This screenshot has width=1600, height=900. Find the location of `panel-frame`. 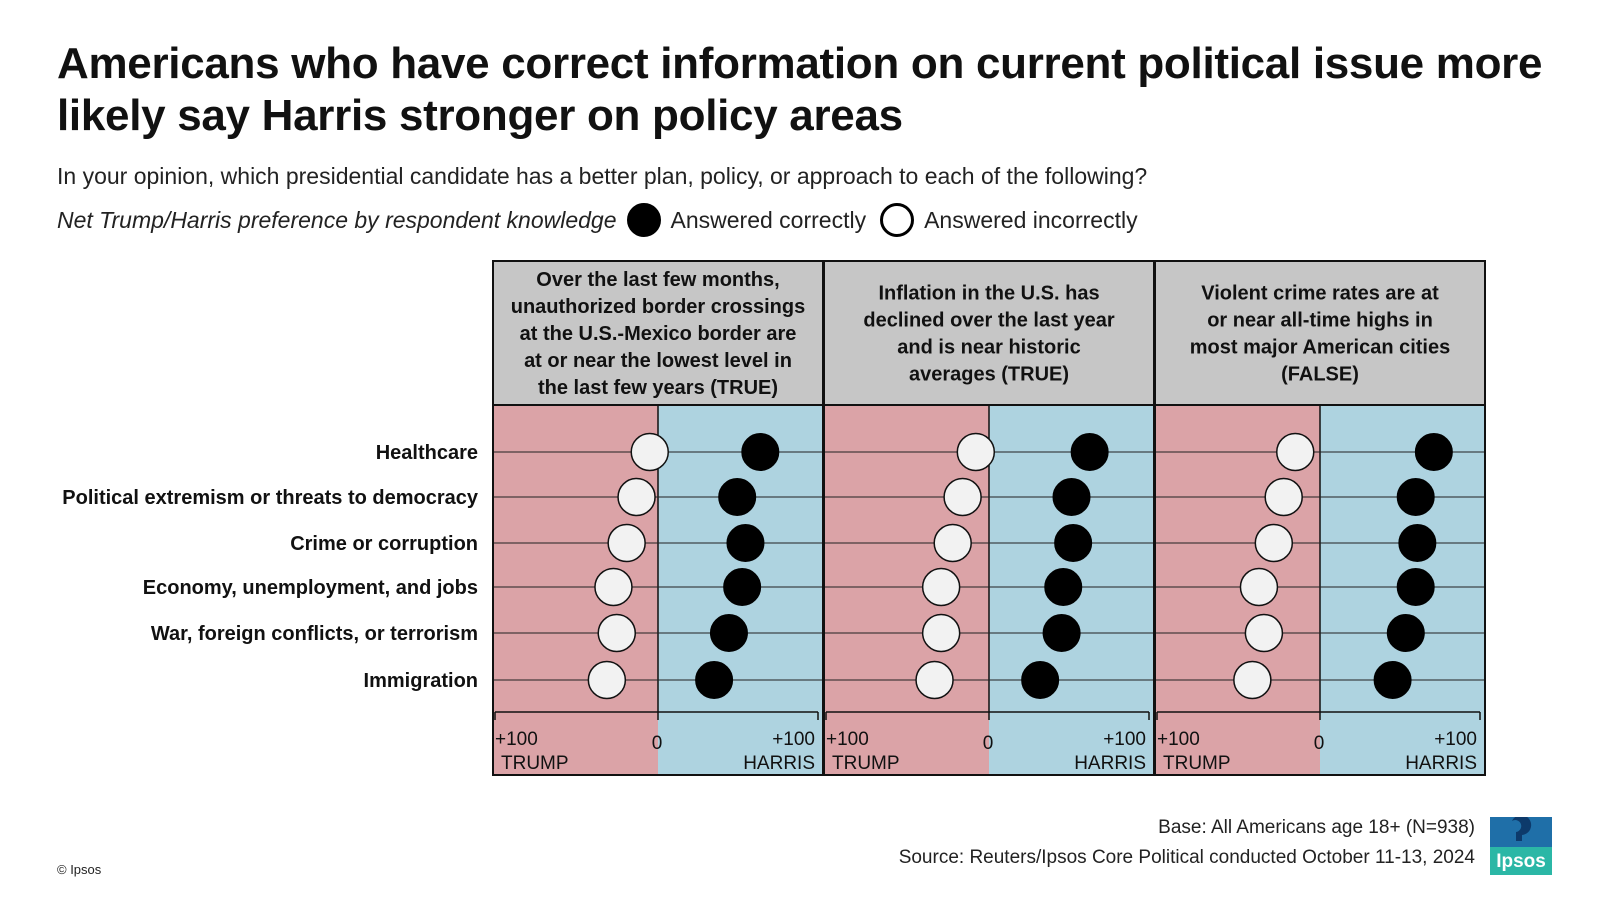

panel-frame is located at coordinates (1320, 518).